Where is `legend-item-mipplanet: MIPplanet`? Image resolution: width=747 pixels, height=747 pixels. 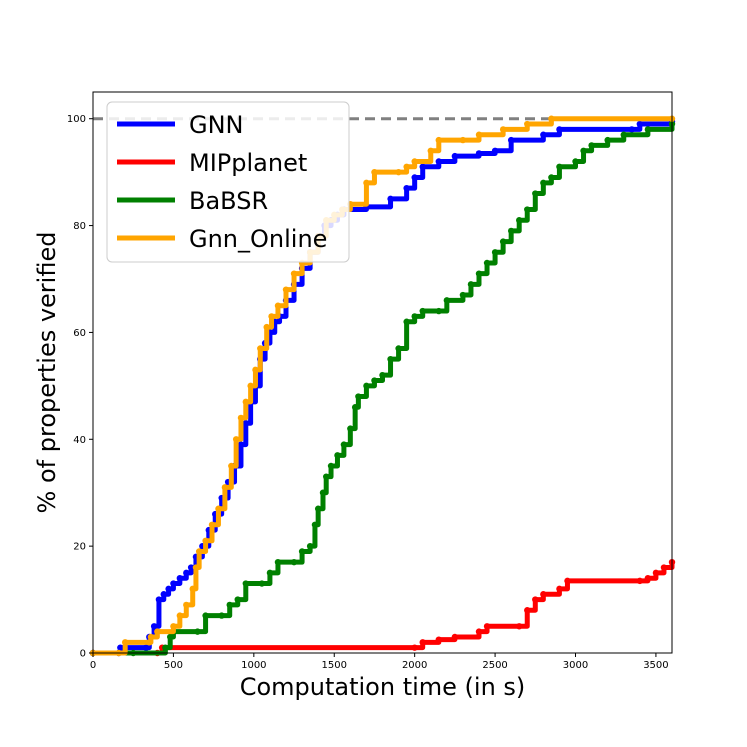 legend-item-mipplanet: MIPplanet is located at coordinates (212, 163).